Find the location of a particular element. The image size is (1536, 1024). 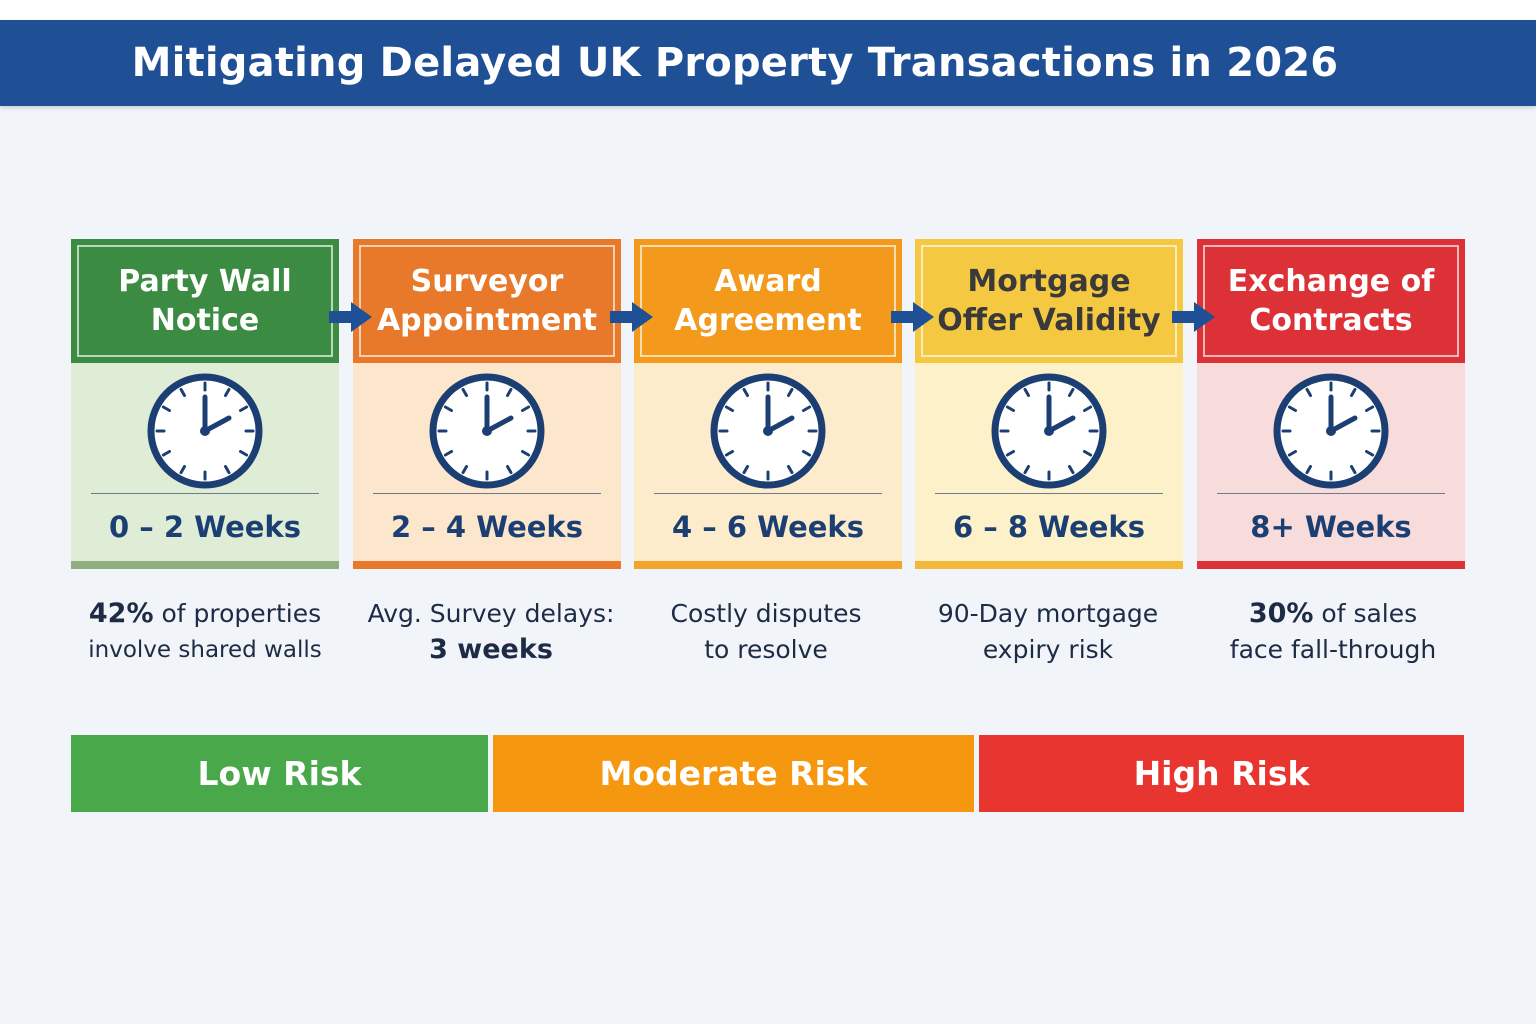

step-note: 42% of properties involve shared walls is located at coordinates (205, 641).